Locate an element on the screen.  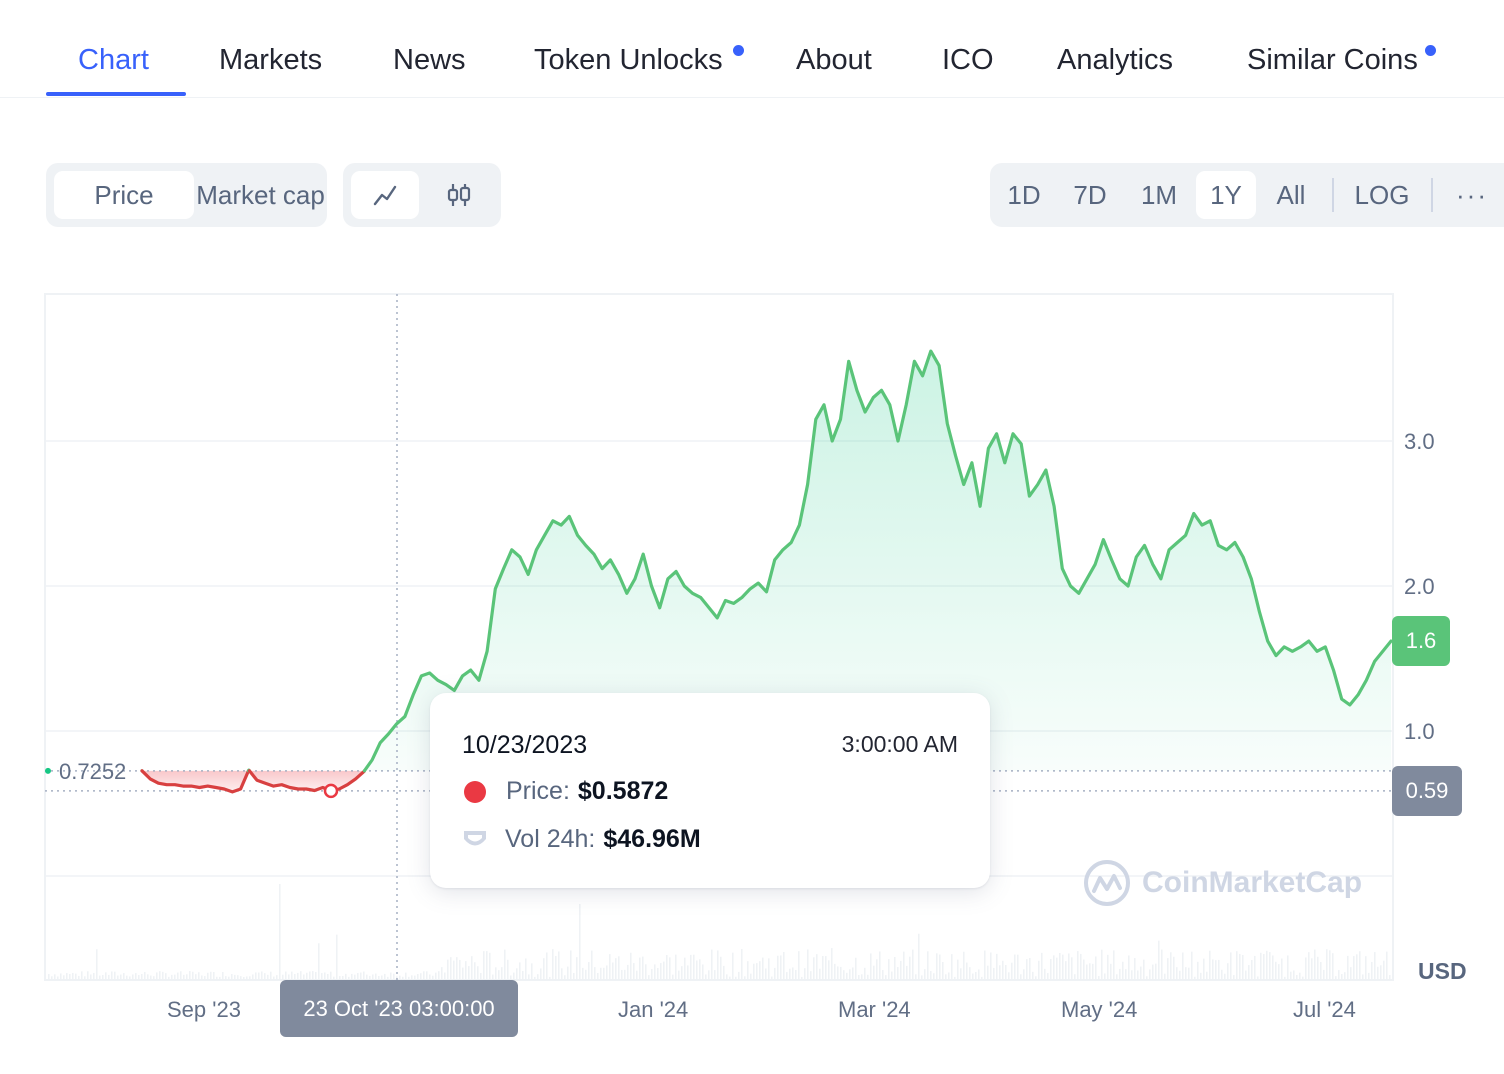
price-toggle-button: Price is located at coordinates (124, 195).